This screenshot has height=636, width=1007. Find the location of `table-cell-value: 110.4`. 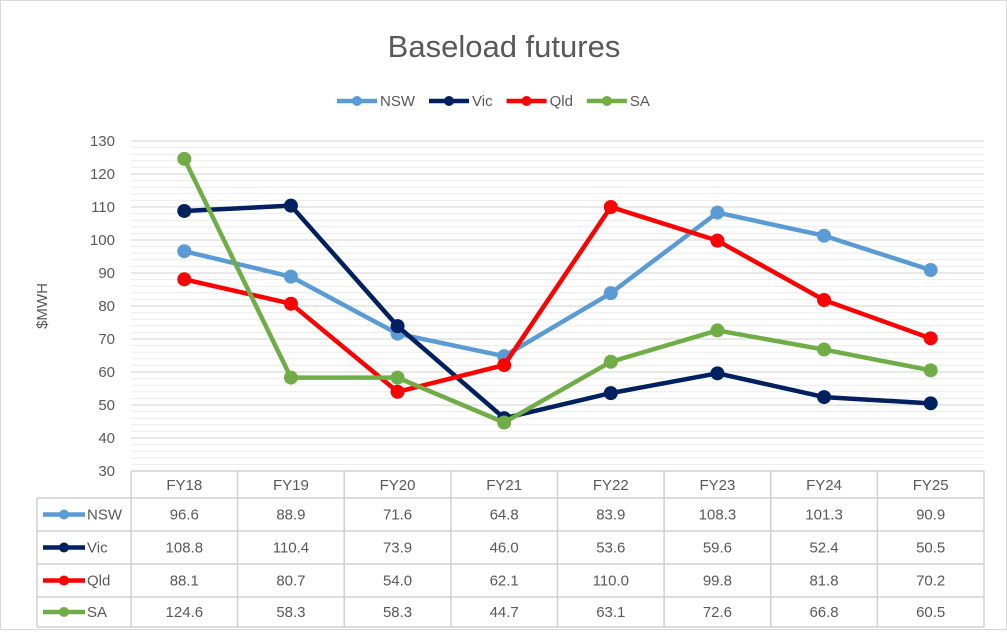

table-cell-value: 110.4 is located at coordinates (291, 548).